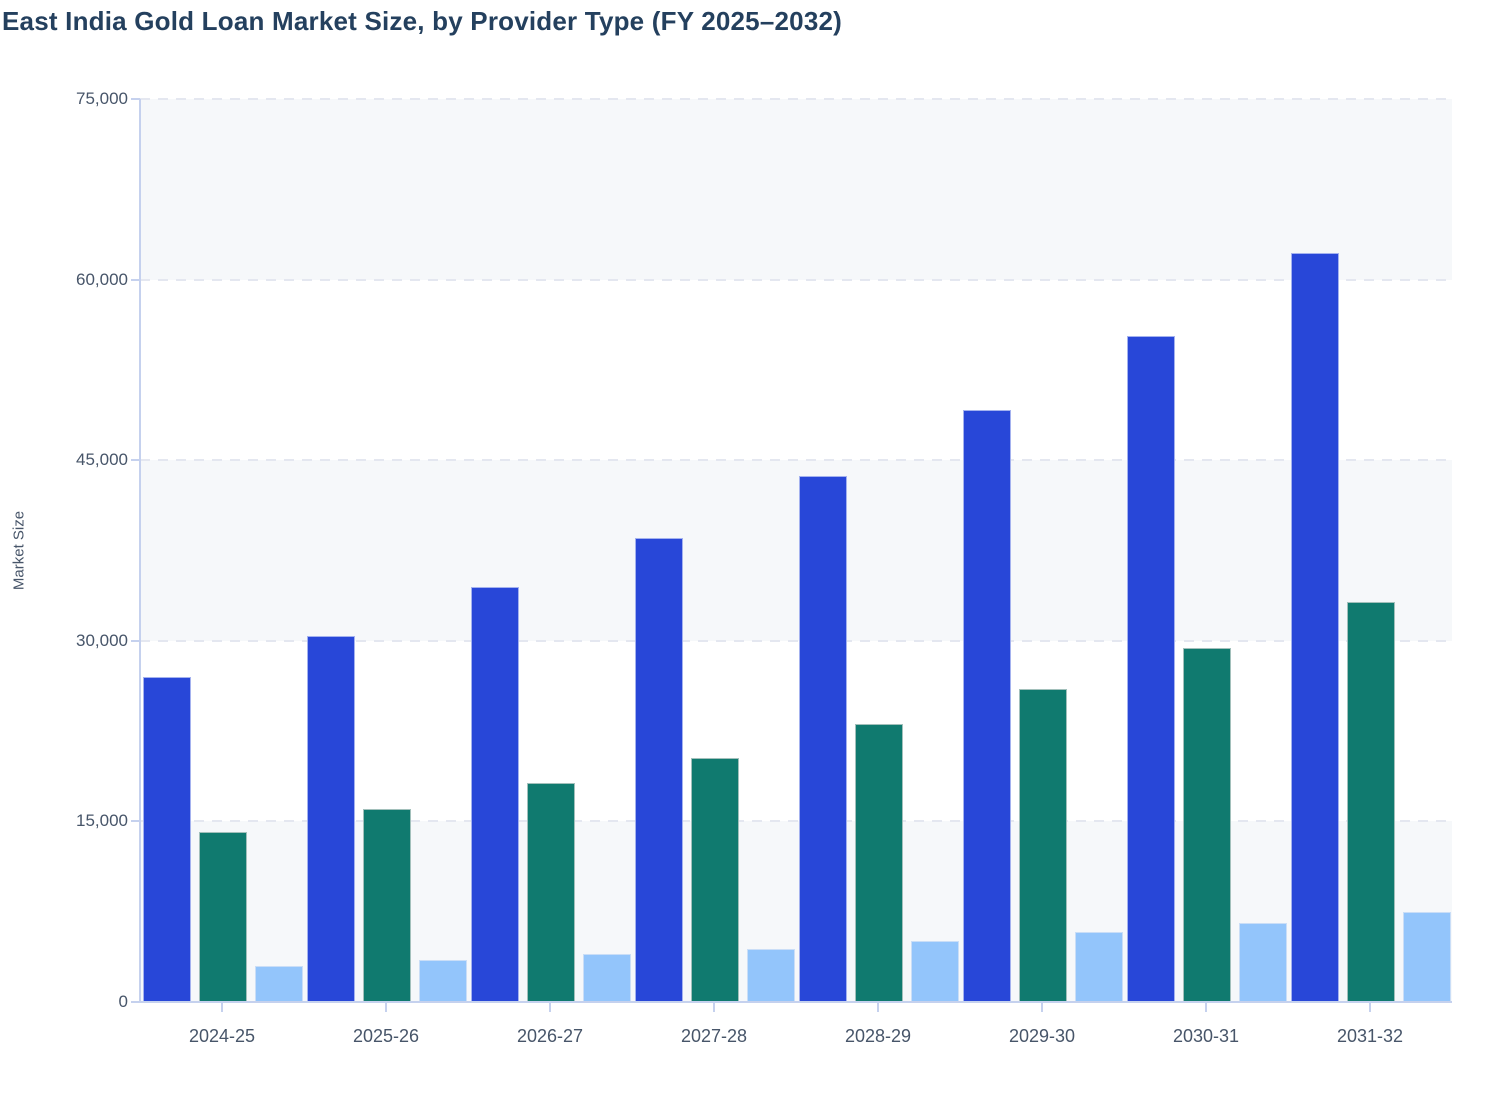 This screenshot has width=1508, height=1120. Describe the element at coordinates (1206, 1036) in the screenshot. I see `x-category-label: 2030-31` at that location.